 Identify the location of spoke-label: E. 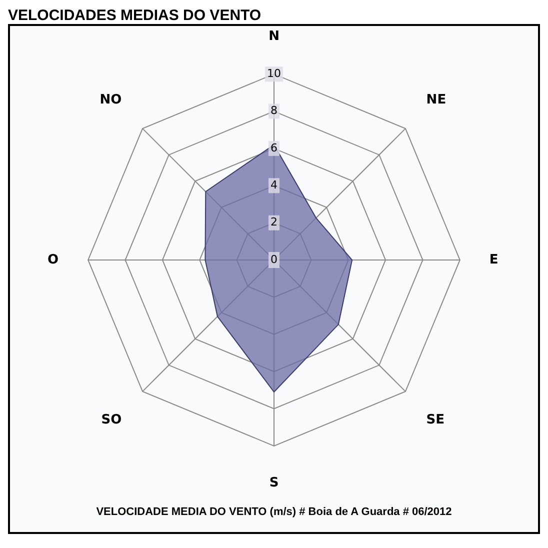
(493, 260).